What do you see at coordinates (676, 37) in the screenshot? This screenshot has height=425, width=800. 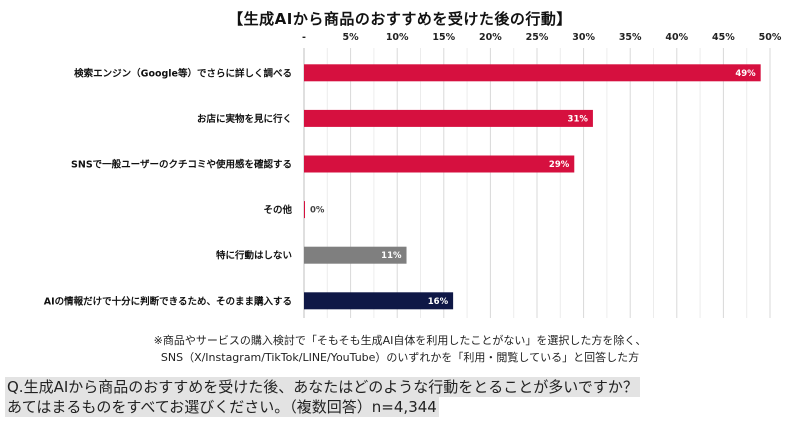 I see `x-tick-label: 40%` at bounding box center [676, 37].